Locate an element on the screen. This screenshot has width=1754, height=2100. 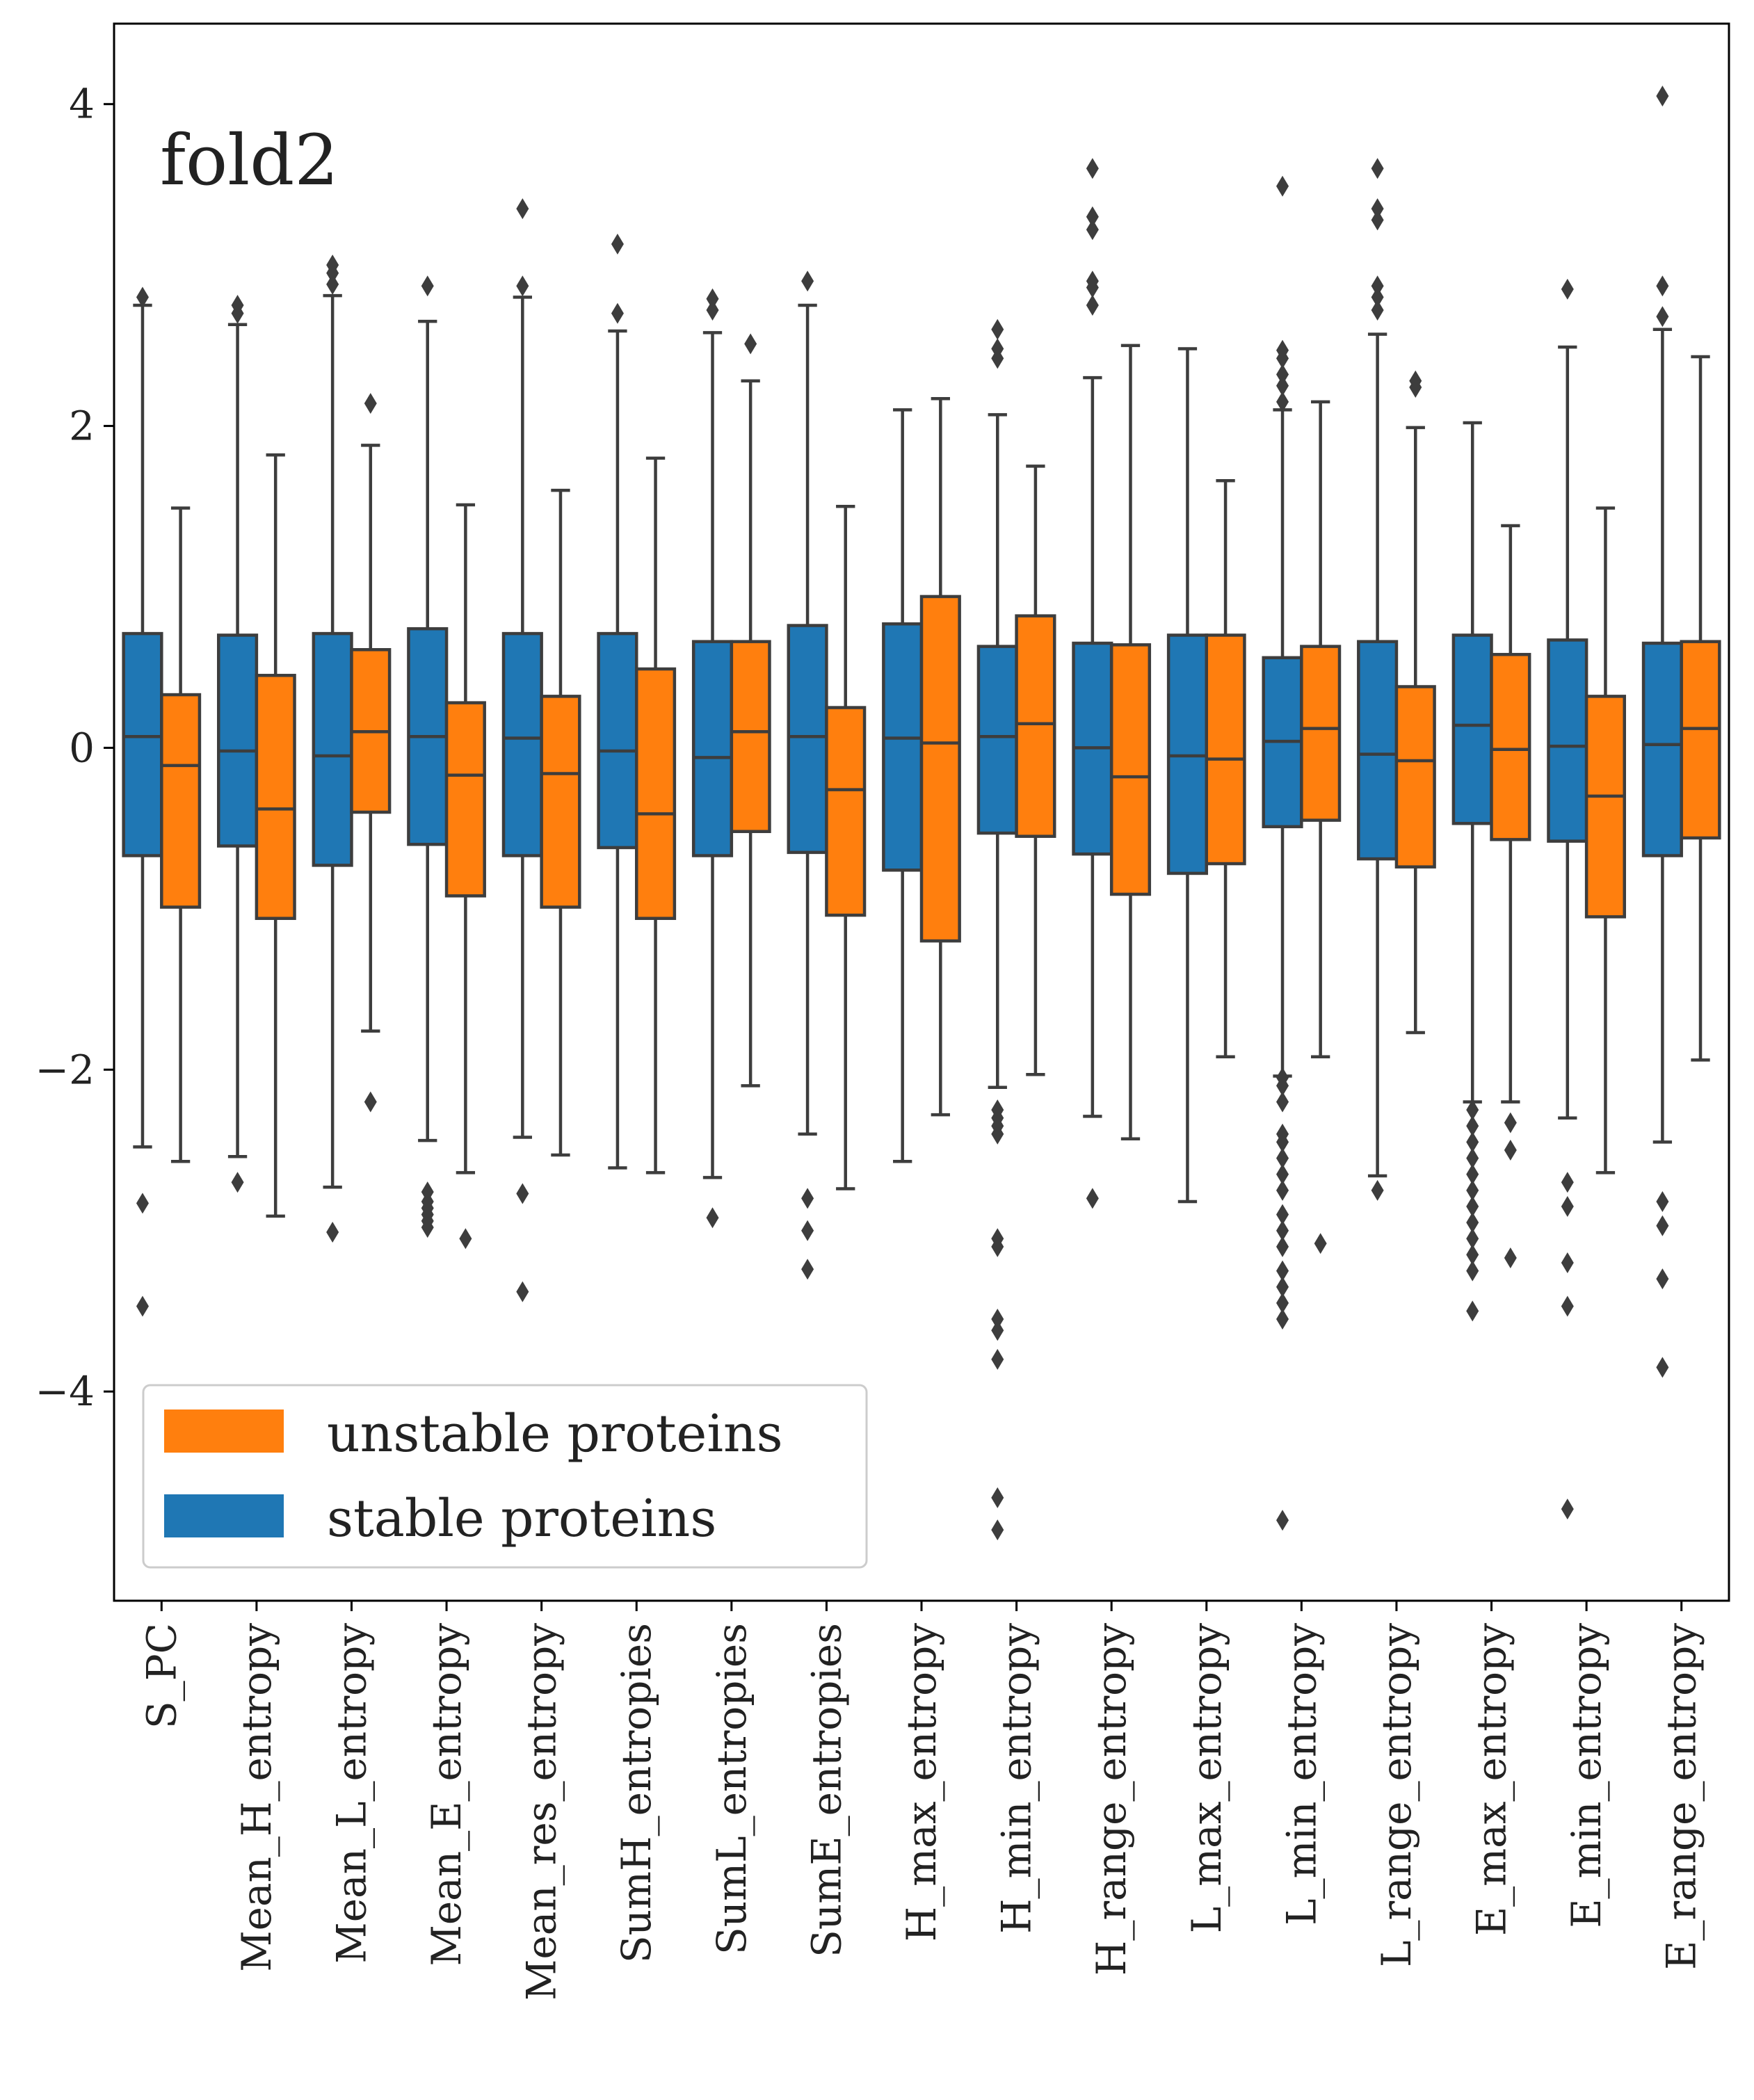
x-tick-label: S_PC is located at coordinates (161, 1676).